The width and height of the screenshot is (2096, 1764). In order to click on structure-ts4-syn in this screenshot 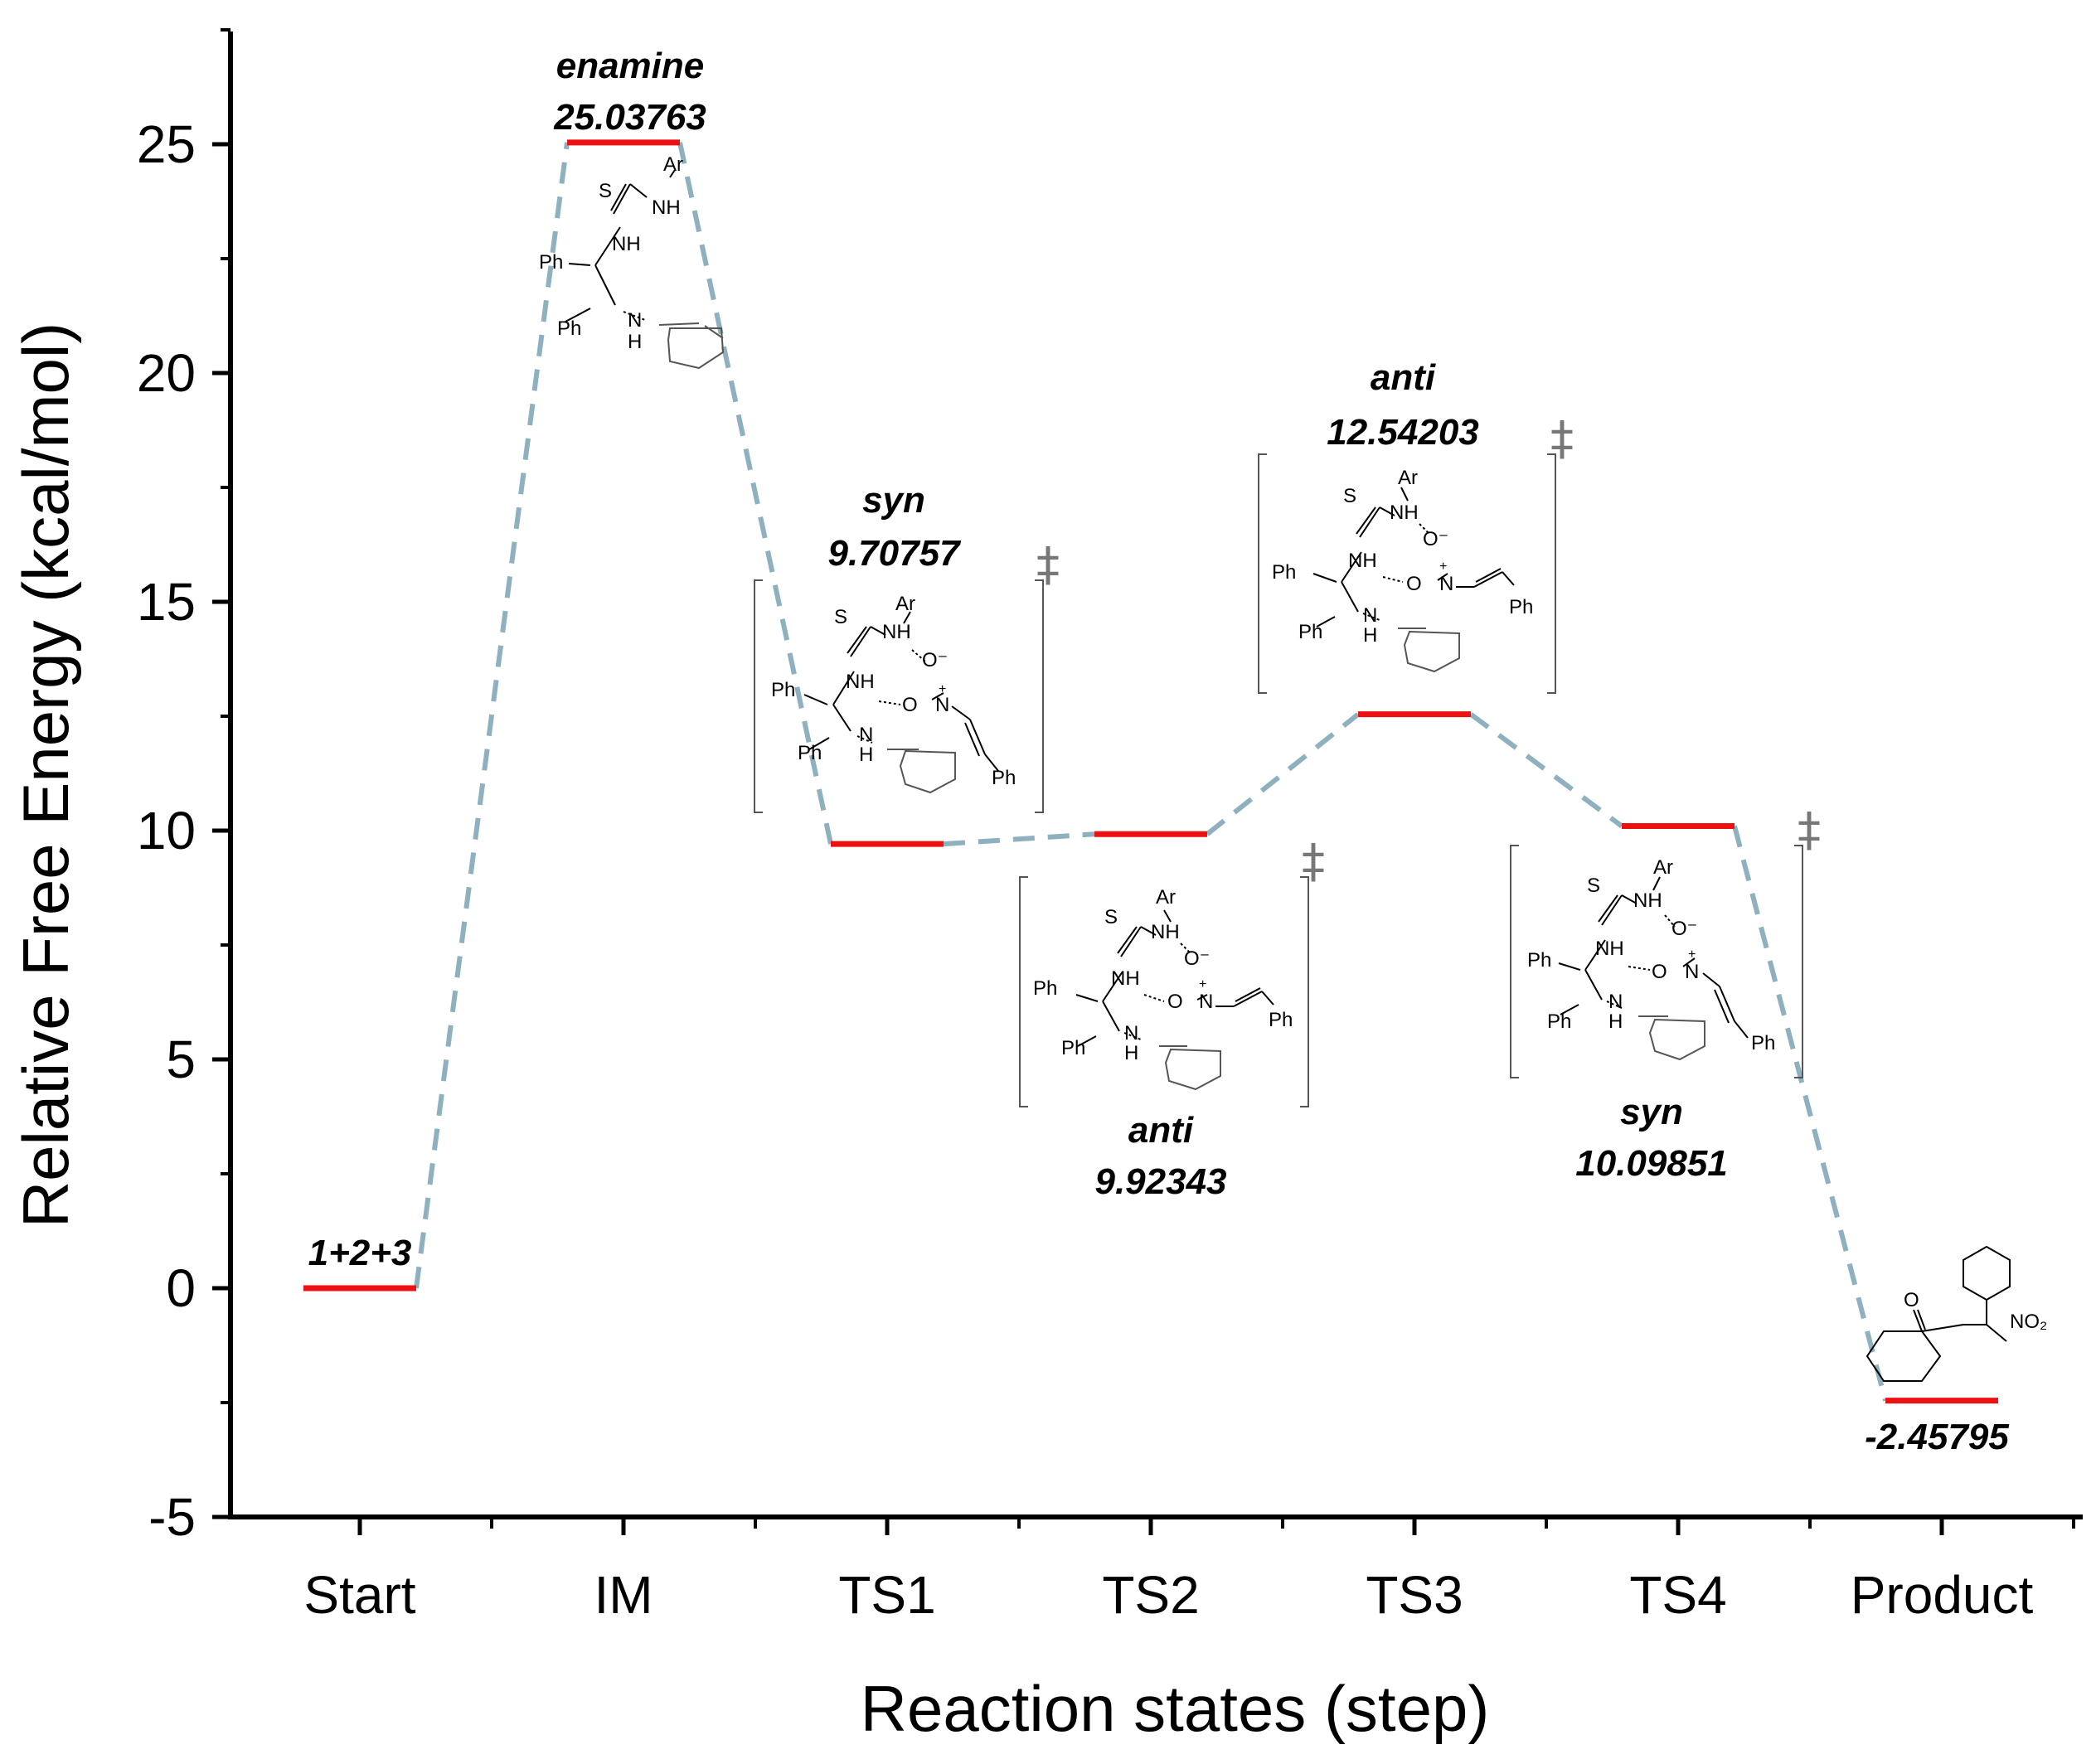, I will do `click(1656, 961)`.